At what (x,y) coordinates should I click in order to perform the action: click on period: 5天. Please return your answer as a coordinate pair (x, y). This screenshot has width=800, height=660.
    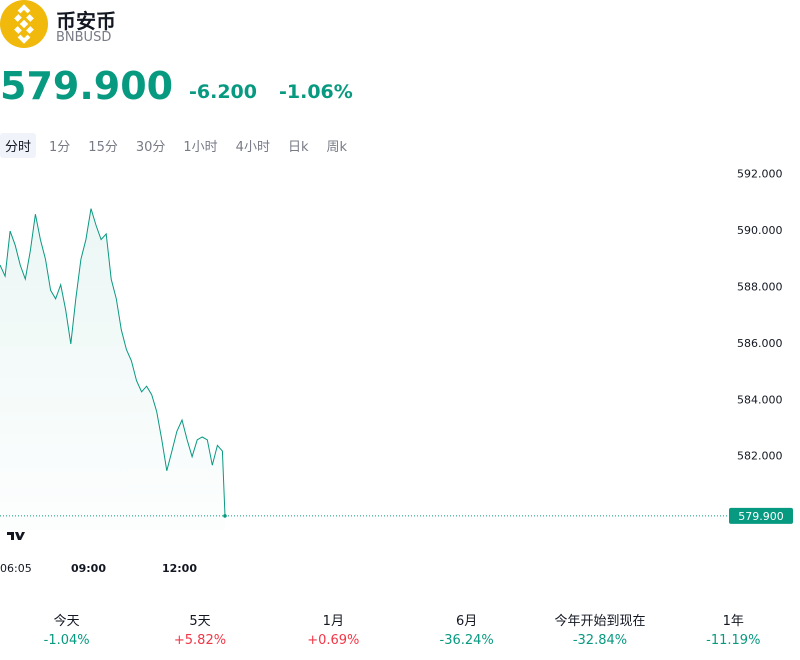
    Looking at the image, I should click on (200, 621).